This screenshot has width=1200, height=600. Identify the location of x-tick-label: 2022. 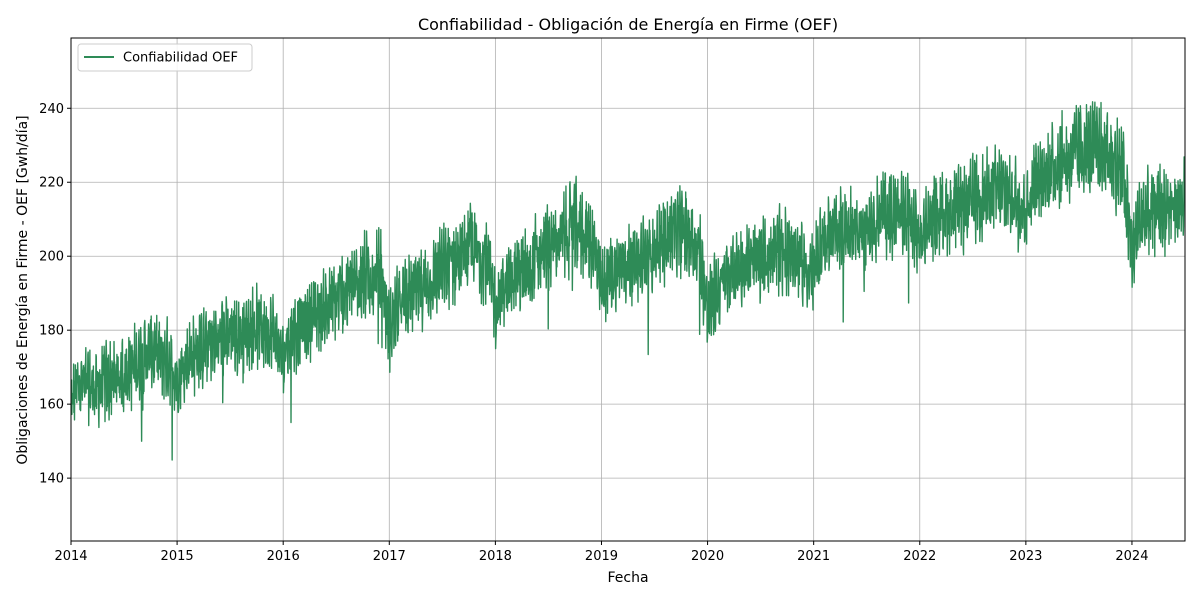
(919, 556).